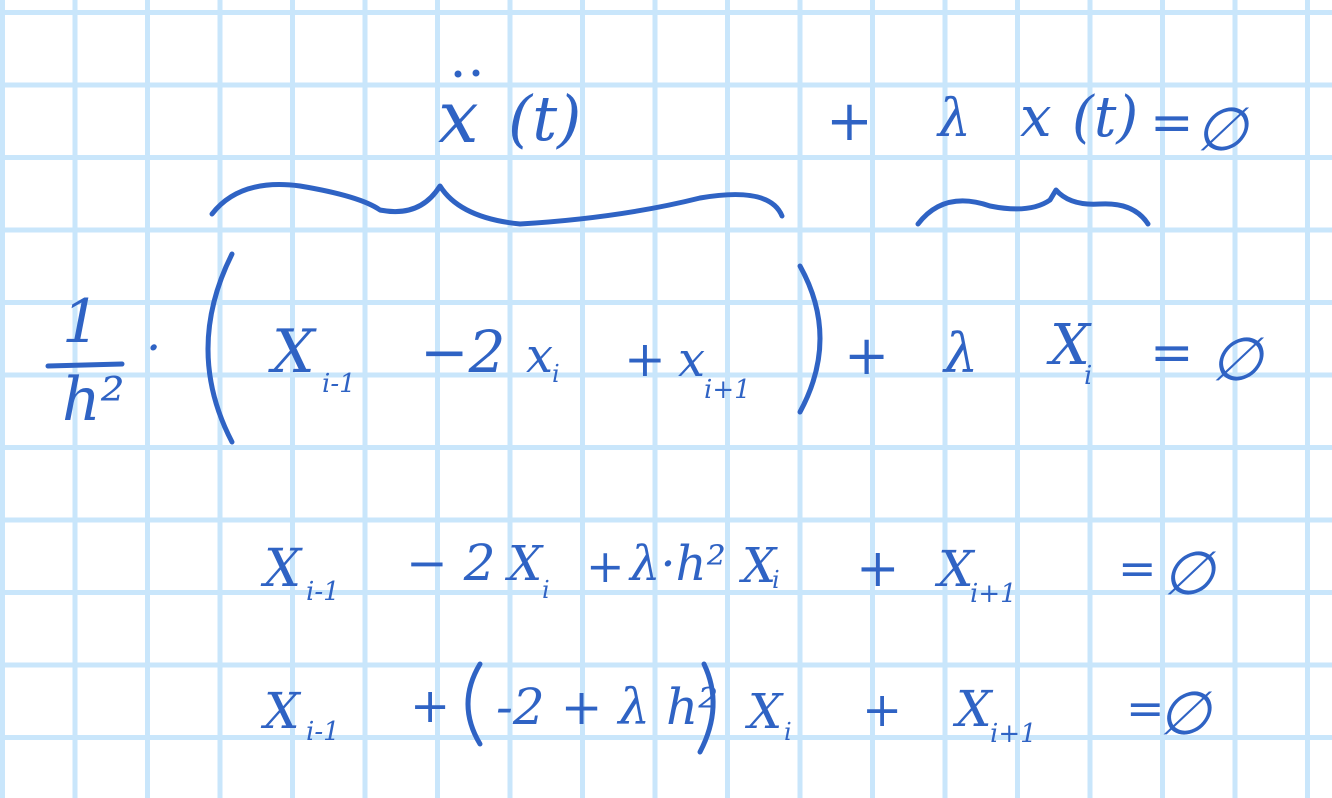 The image size is (1332, 798). What do you see at coordinates (85, 365) in the screenshot?
I see `fraction-bar` at bounding box center [85, 365].